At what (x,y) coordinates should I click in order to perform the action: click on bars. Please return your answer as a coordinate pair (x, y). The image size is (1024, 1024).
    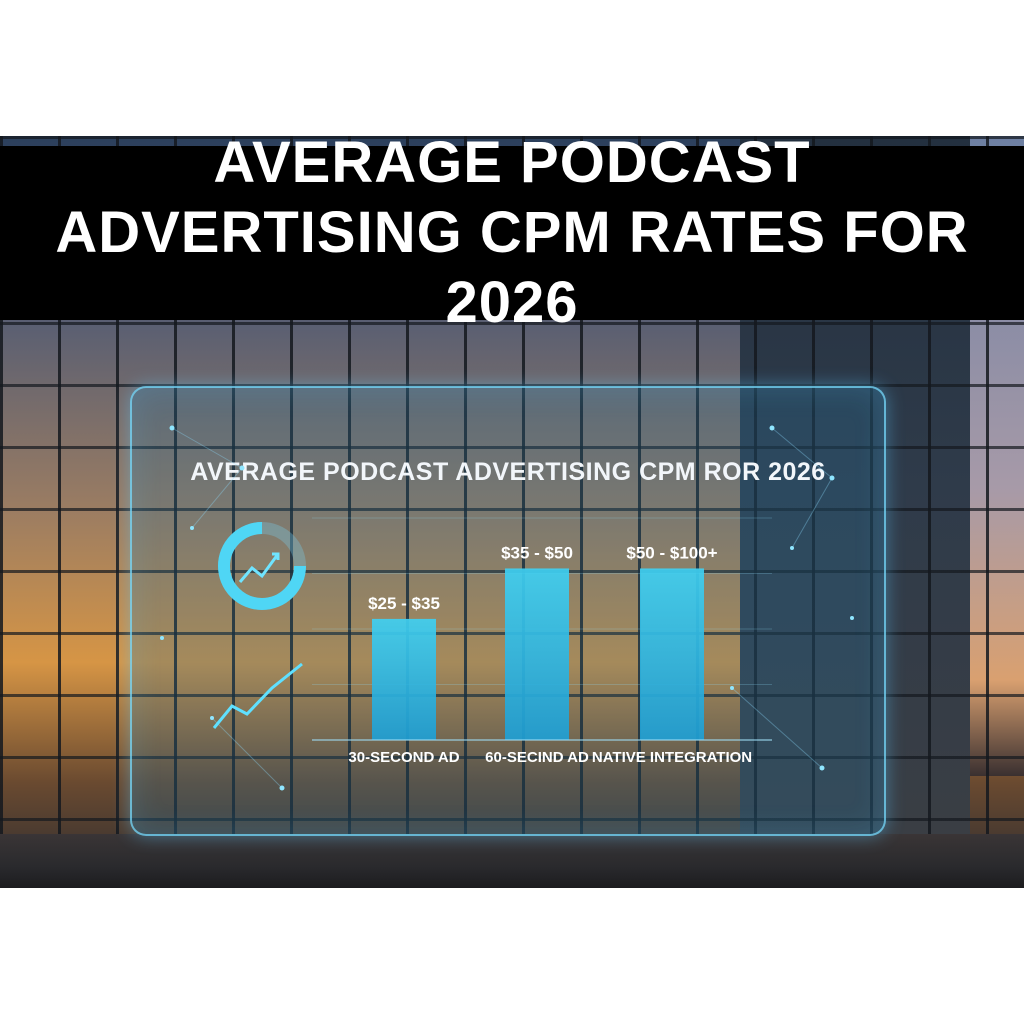
    Looking at the image, I should click on (538, 654).